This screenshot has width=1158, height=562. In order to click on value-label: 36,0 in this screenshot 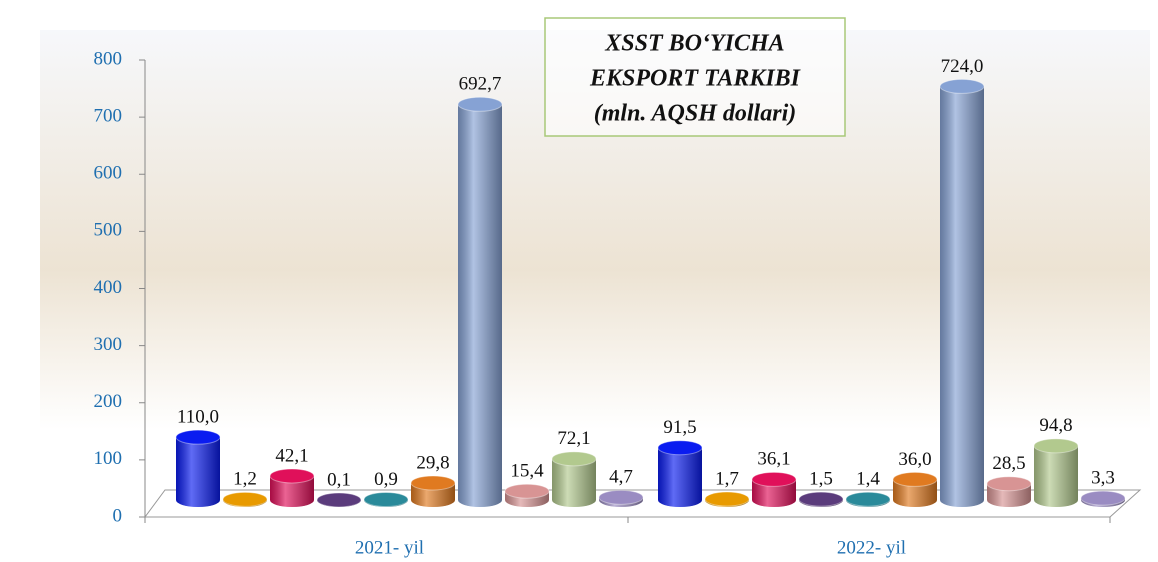, I will do `click(914, 459)`.